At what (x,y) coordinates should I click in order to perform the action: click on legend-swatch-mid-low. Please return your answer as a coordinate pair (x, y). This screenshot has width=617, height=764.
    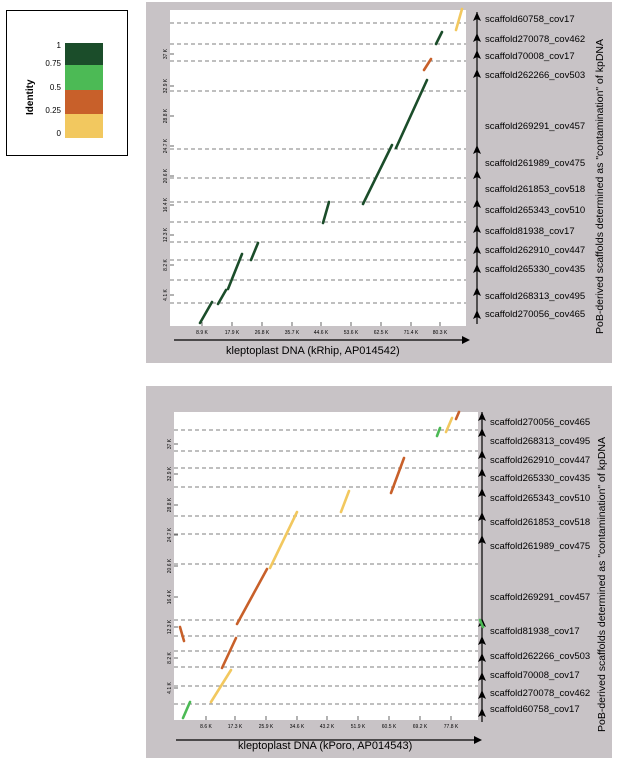
    Looking at the image, I should click on (84, 102).